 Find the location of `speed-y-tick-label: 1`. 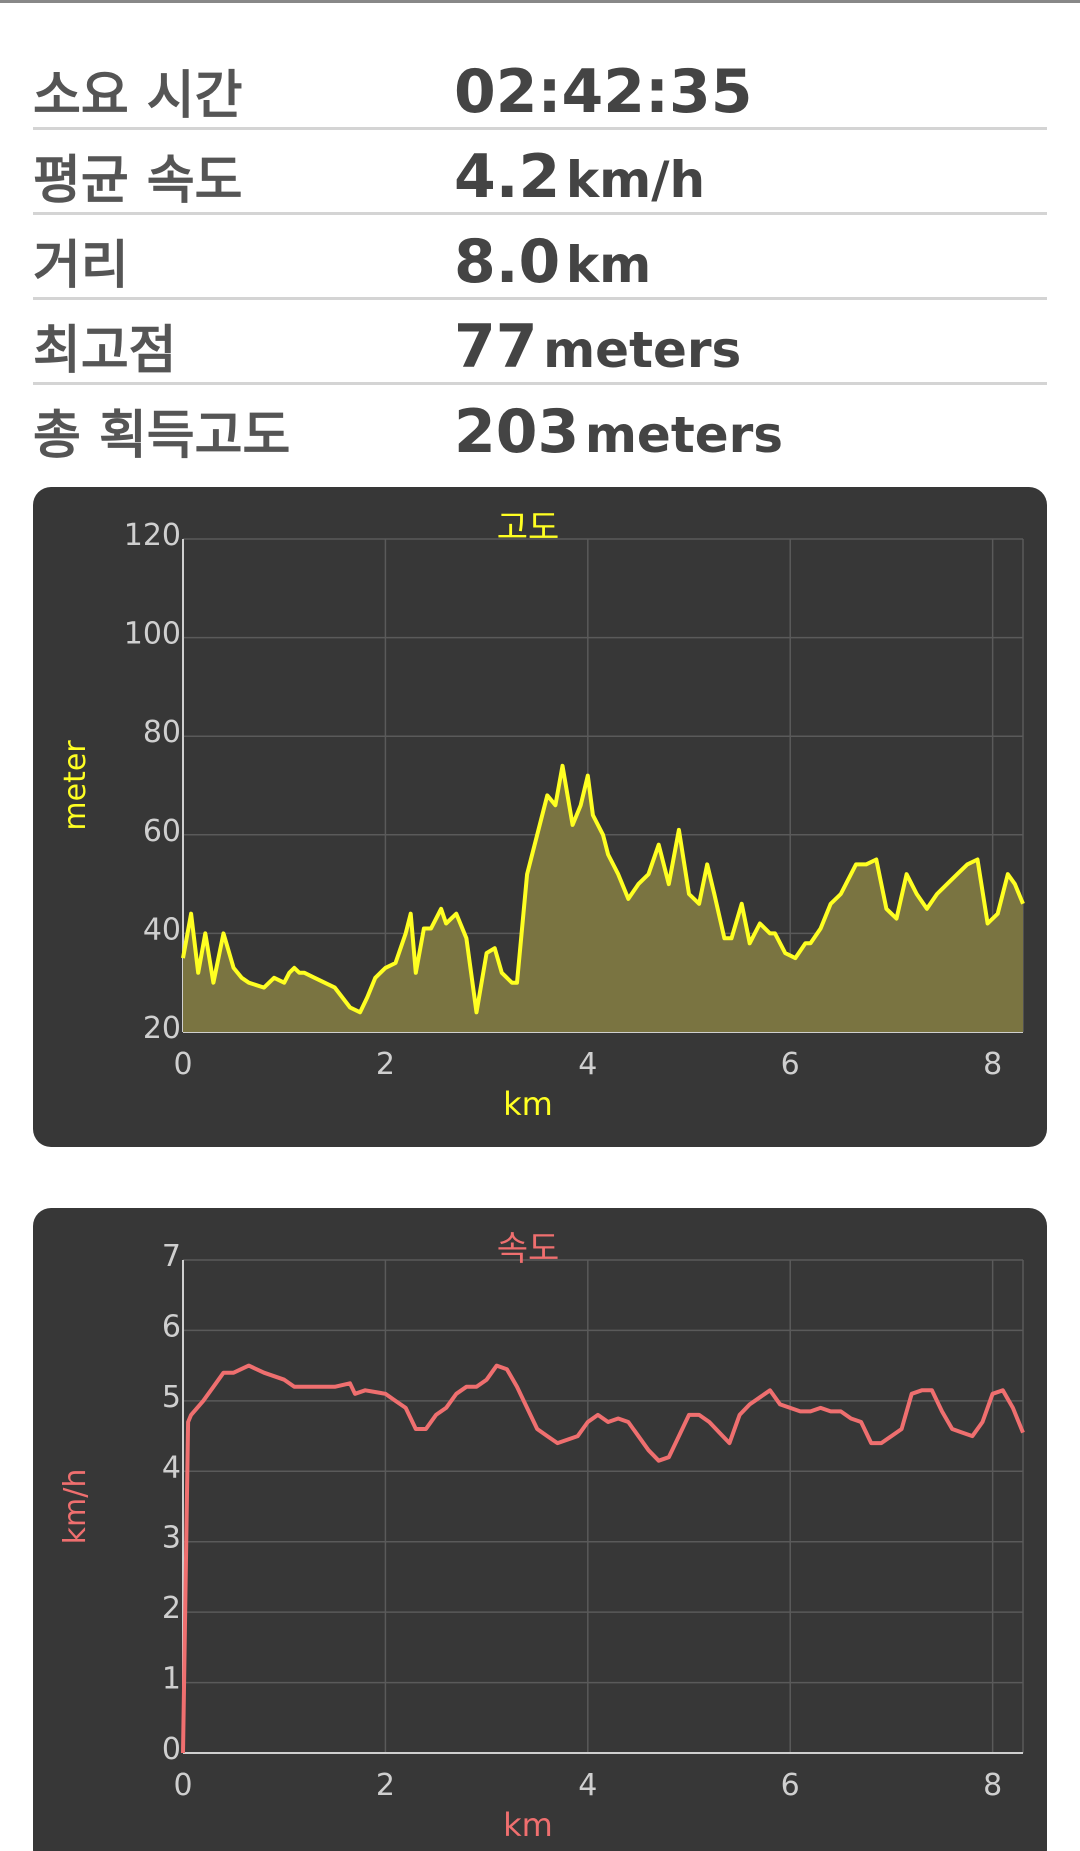

speed-y-tick-label: 1 is located at coordinates (171, 1679).